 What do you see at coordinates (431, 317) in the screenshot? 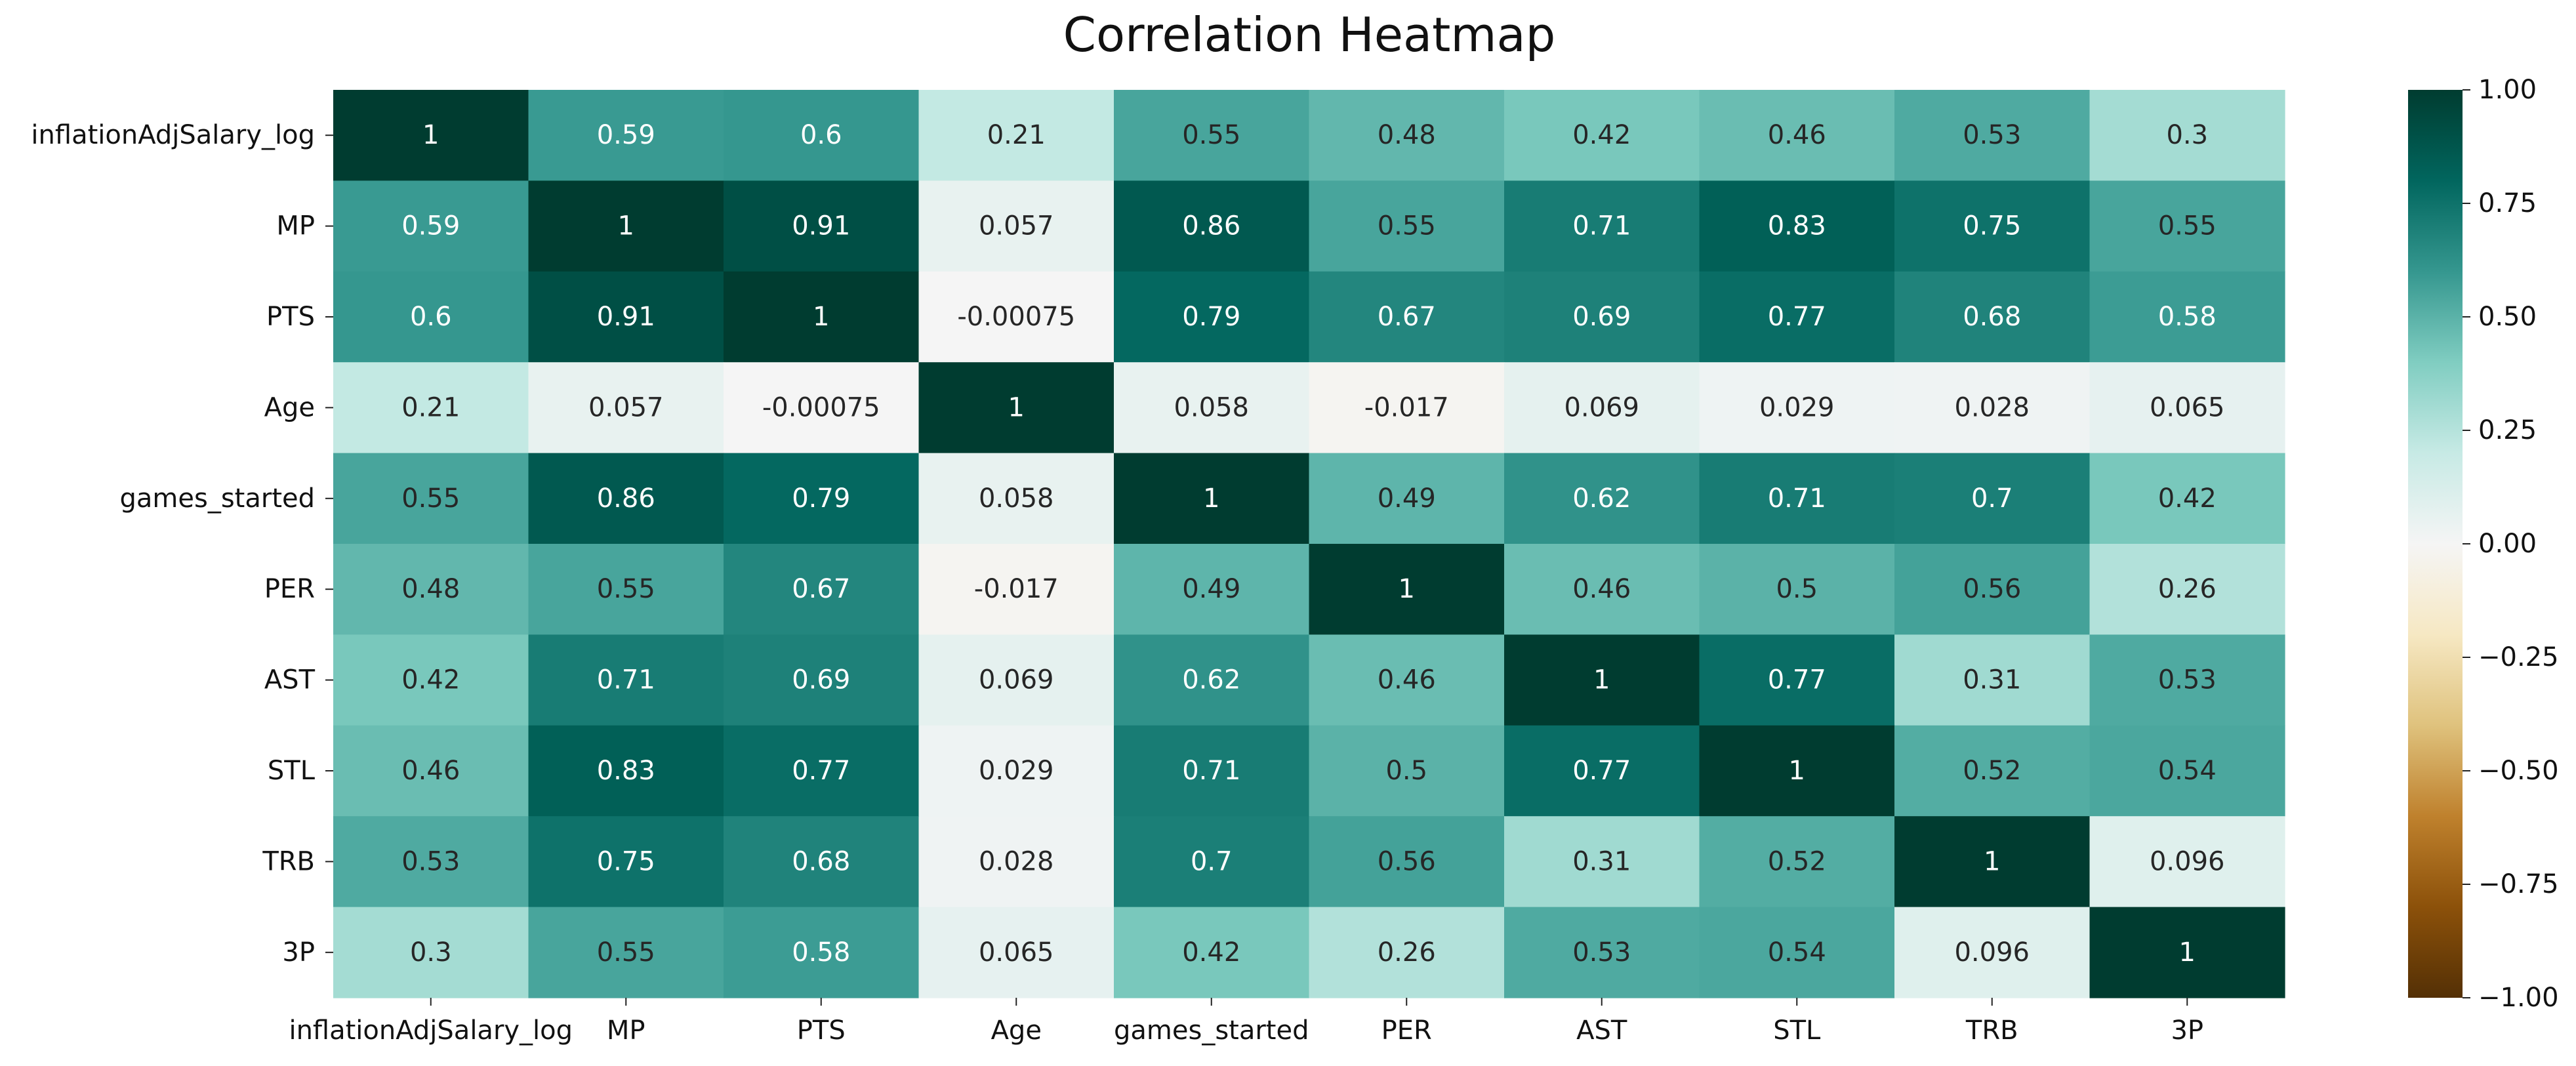
I see `heatmap-cell-pts-inflationadjsalary-log` at bounding box center [431, 317].